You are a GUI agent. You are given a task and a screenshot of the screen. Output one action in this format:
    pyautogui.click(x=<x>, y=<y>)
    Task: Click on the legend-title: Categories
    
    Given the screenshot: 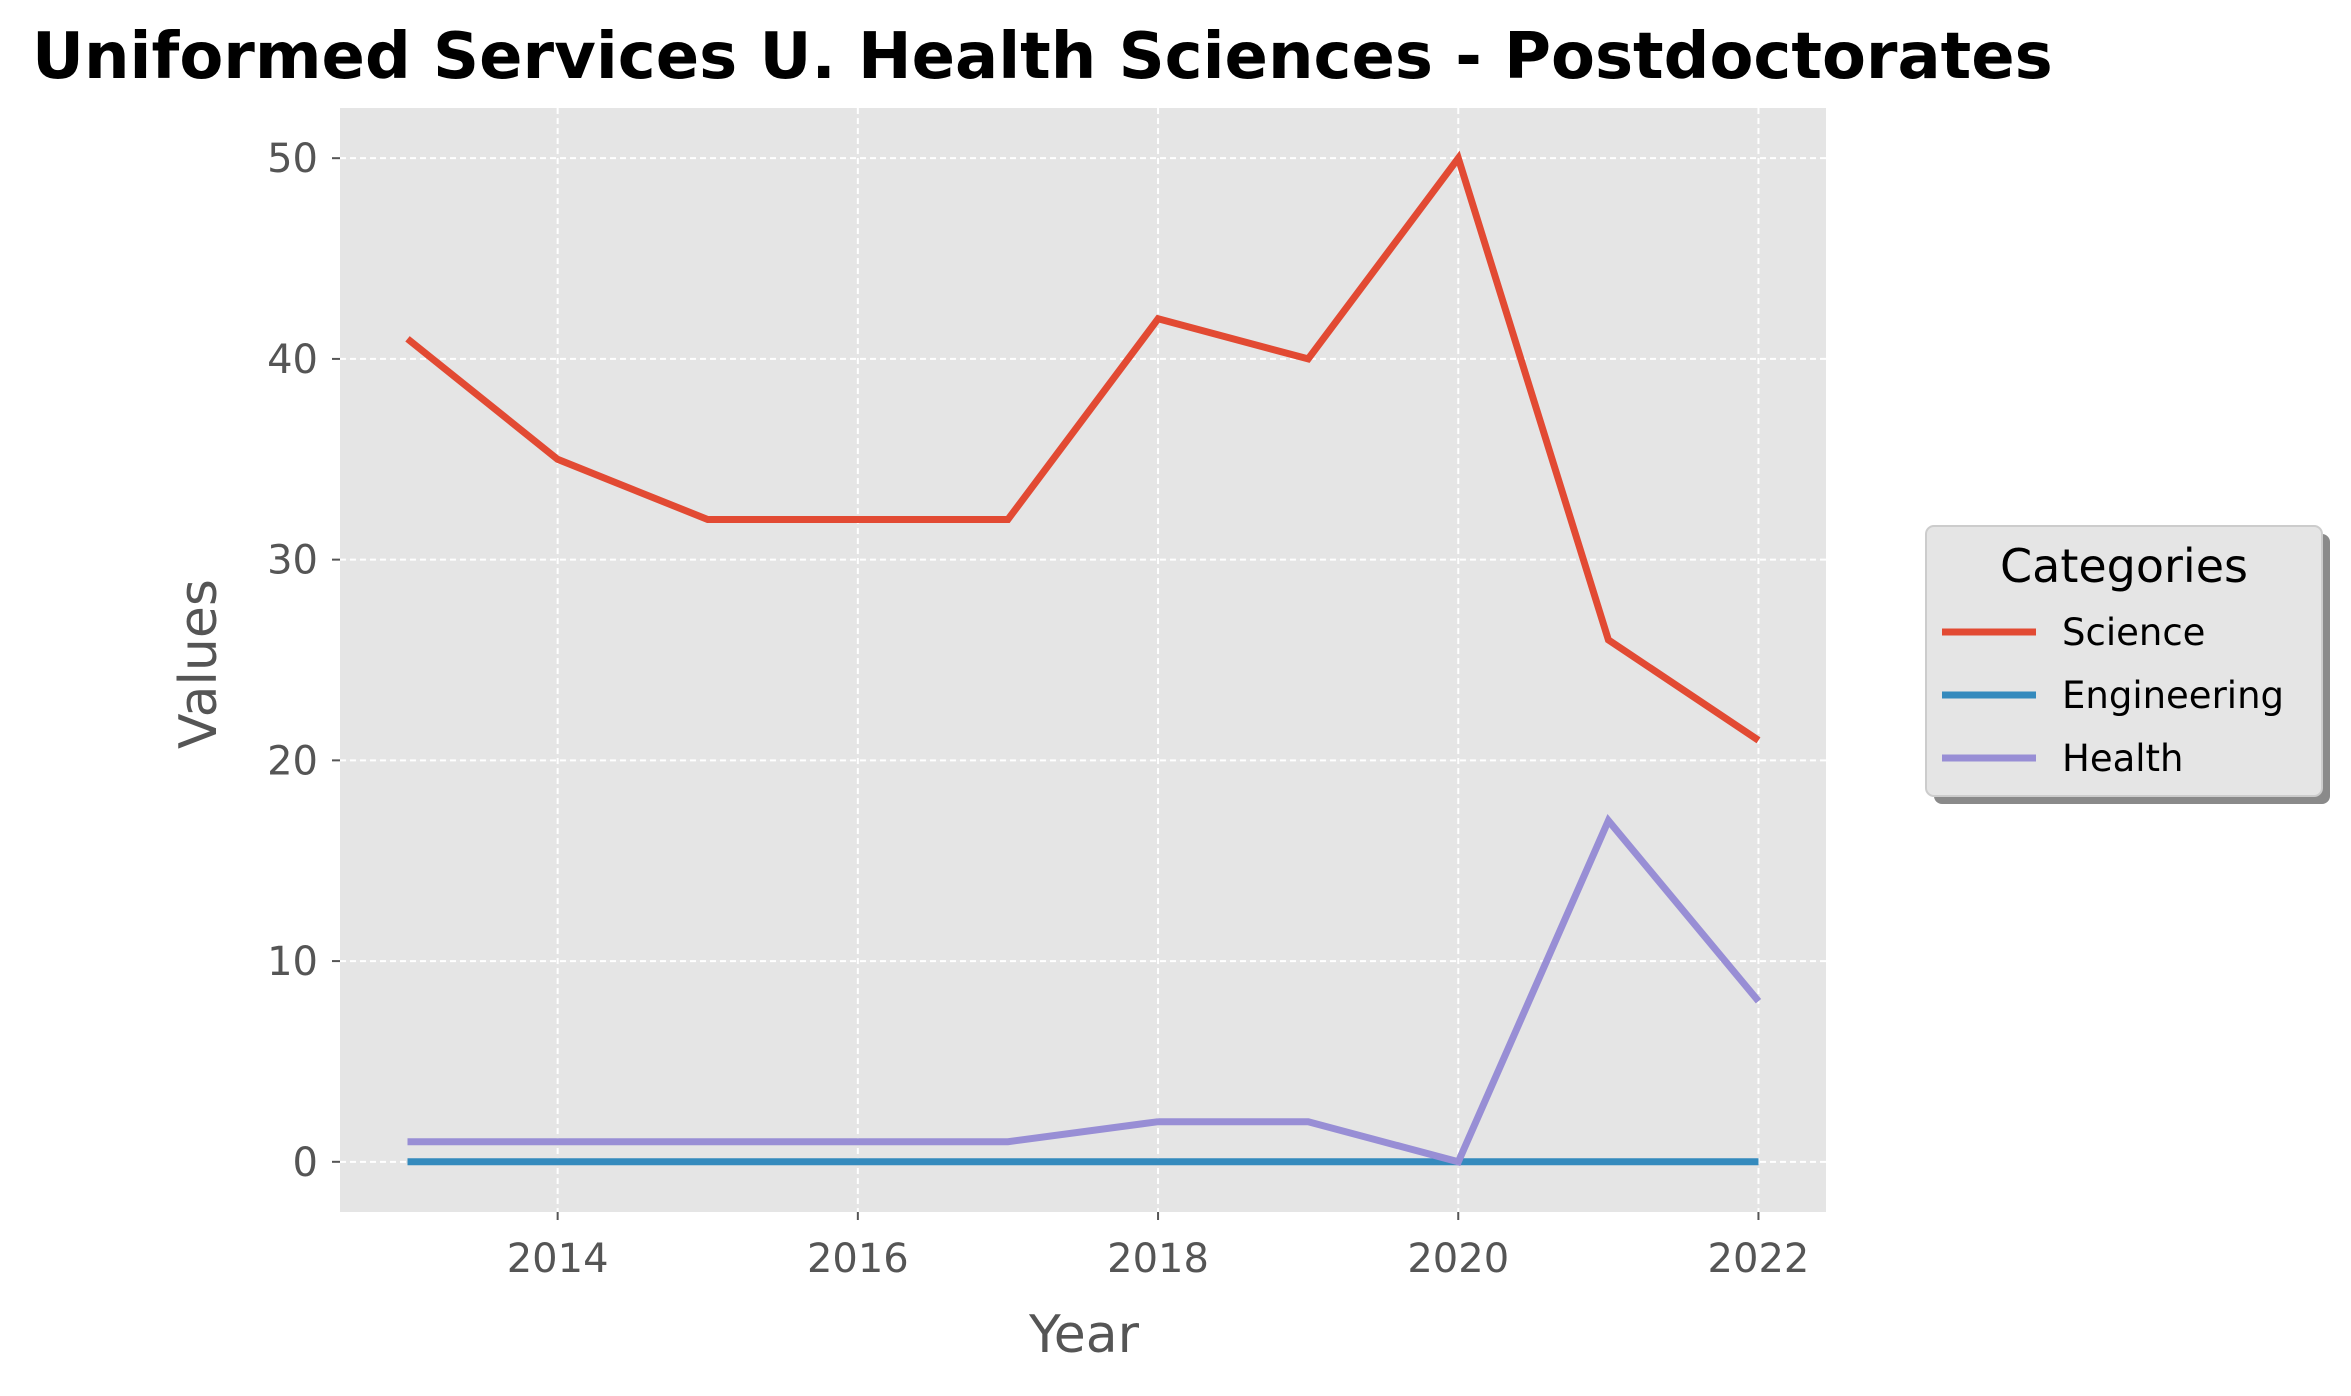 What is the action you would take?
    pyautogui.click(x=2124, y=566)
    